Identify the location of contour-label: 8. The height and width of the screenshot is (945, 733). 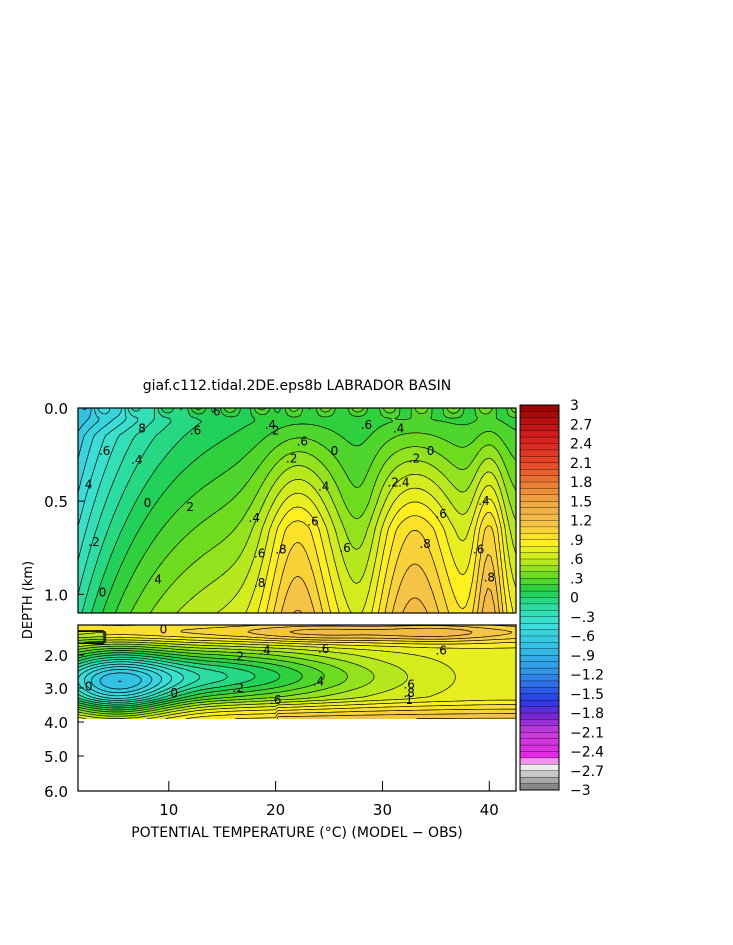
(142, 429).